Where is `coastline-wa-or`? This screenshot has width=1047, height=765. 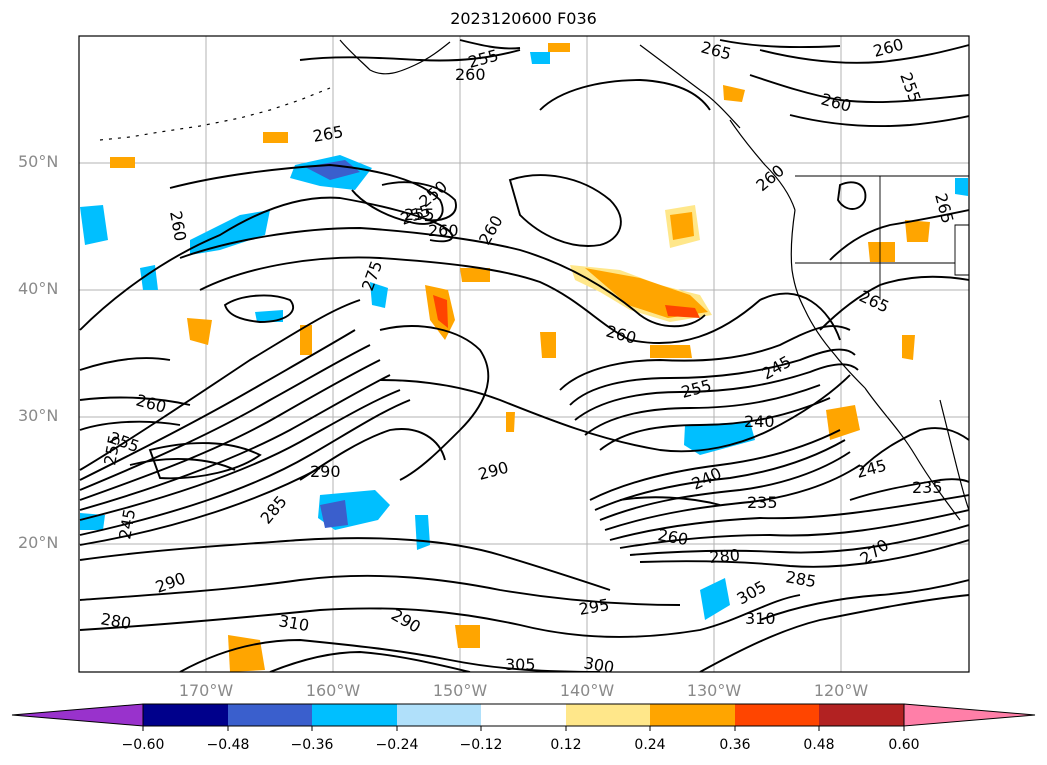
coastline-wa-or is located at coordinates (798, 260).